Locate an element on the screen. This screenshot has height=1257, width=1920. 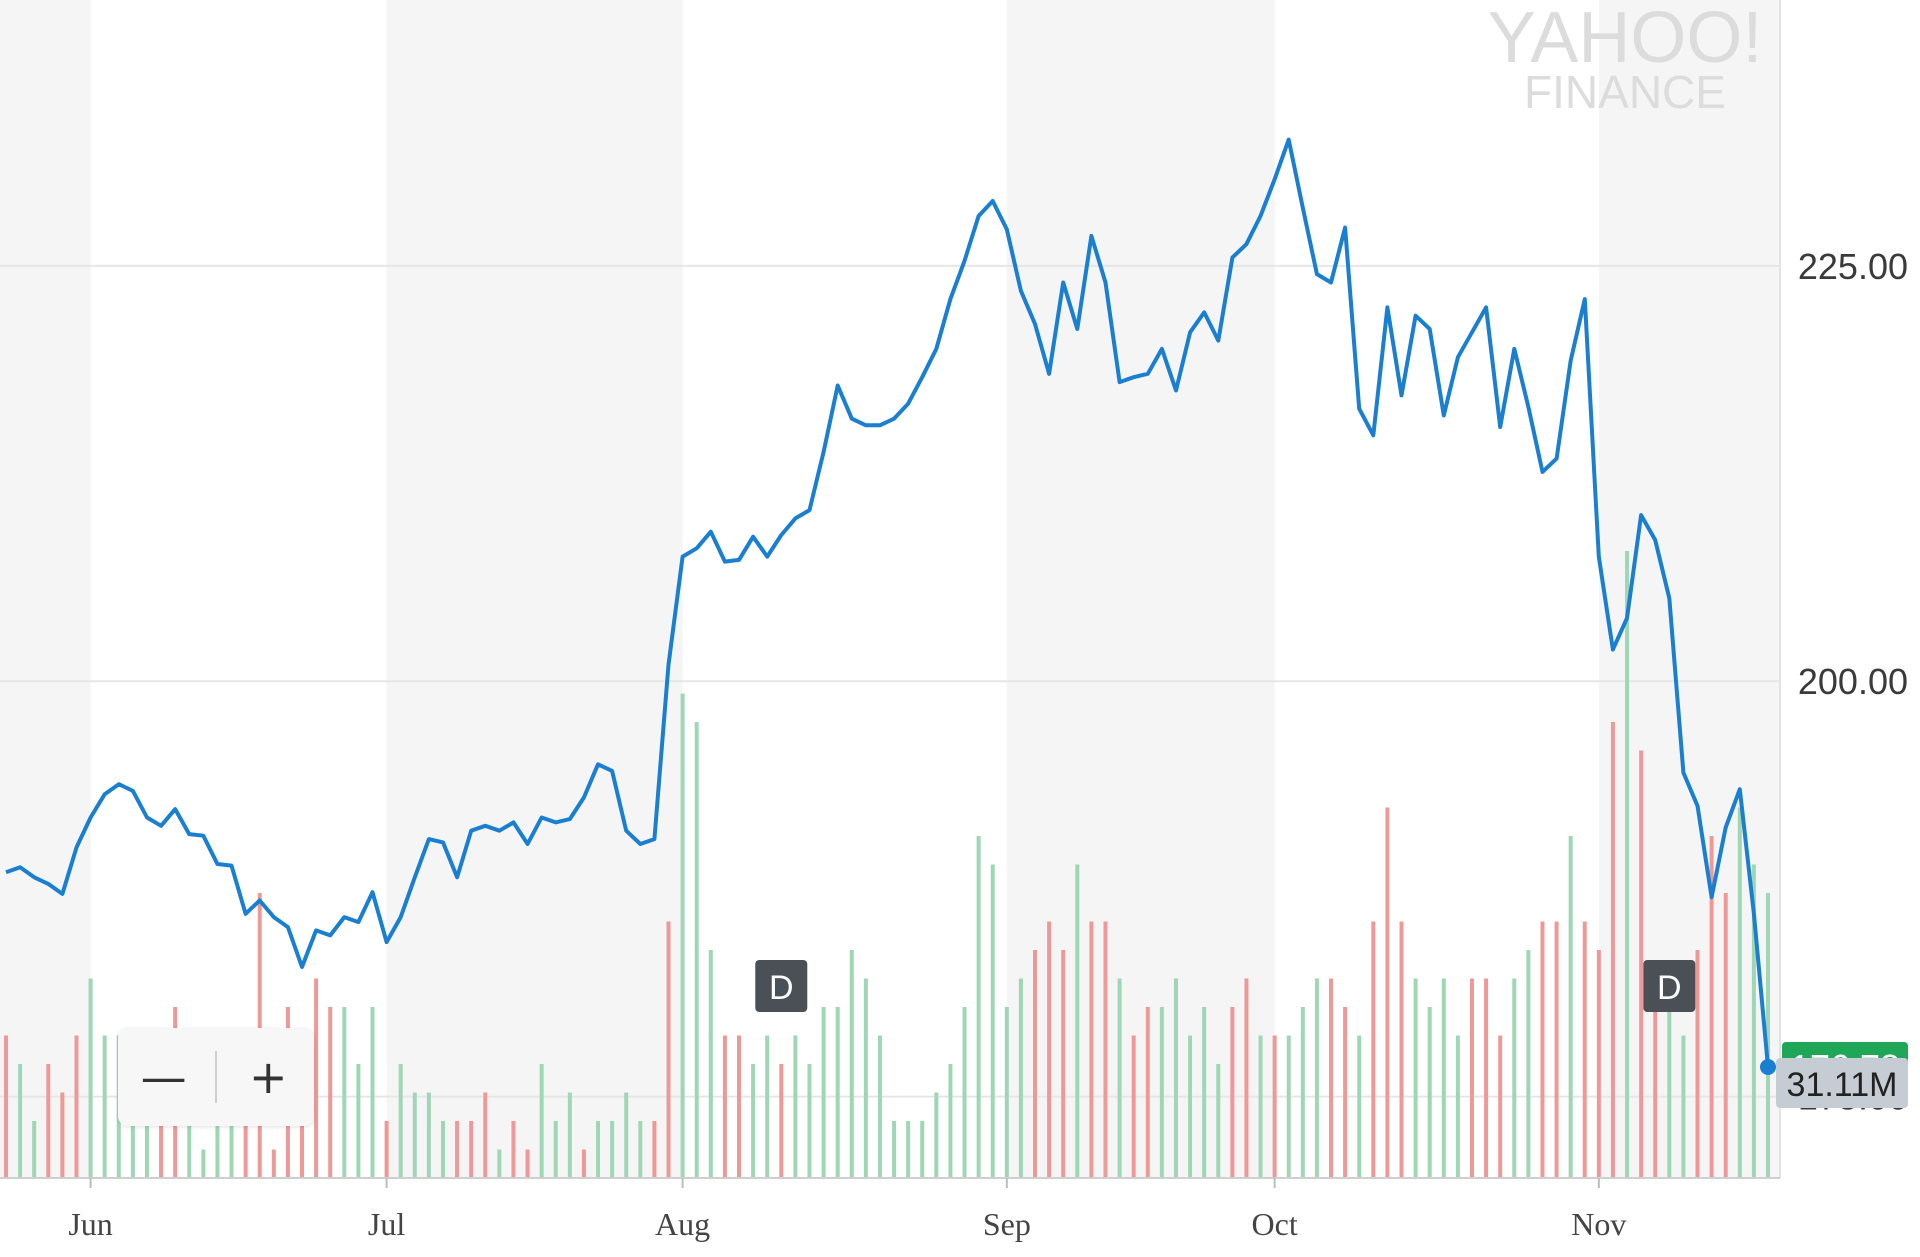
x-axis-labels: Jun Jul Aug Sep Oct Nov is located at coordinates (847, 1210).